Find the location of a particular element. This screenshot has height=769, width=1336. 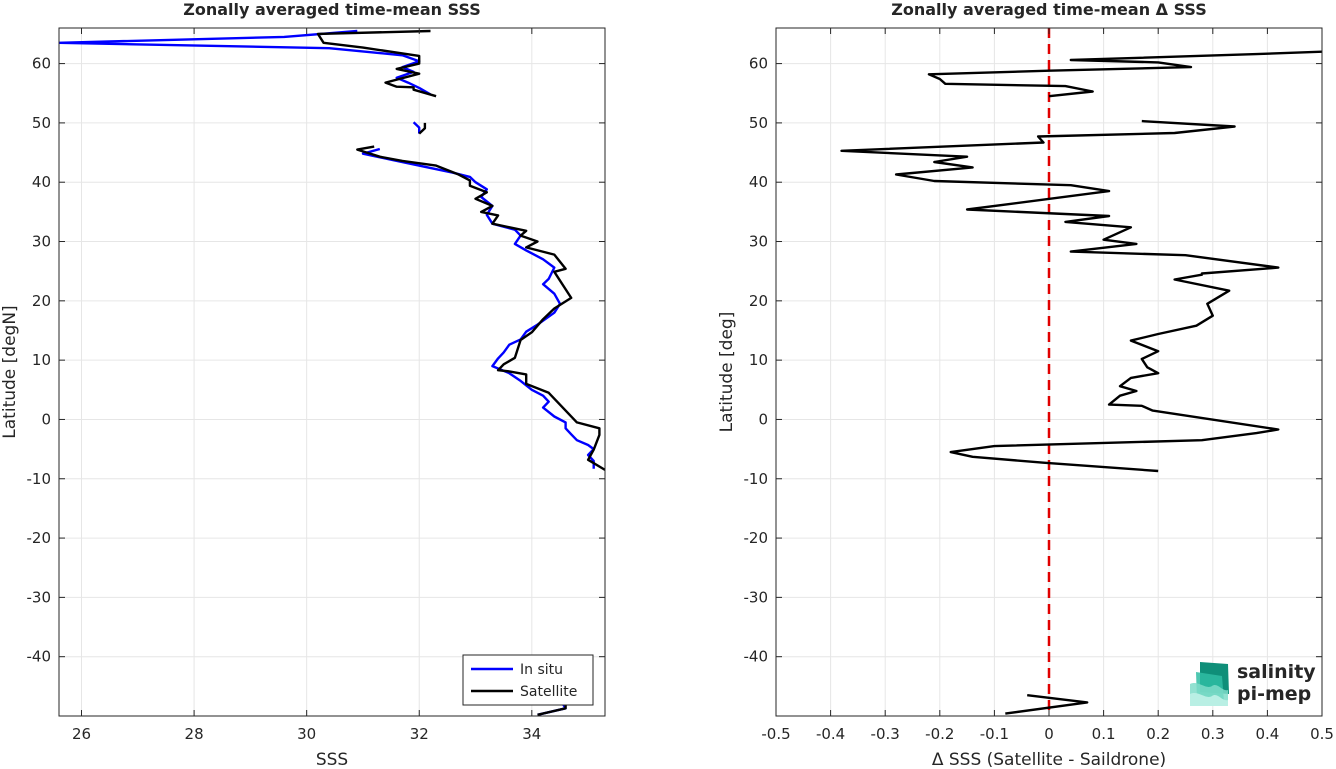

x-axis-label: SSS is located at coordinates (332, 759).